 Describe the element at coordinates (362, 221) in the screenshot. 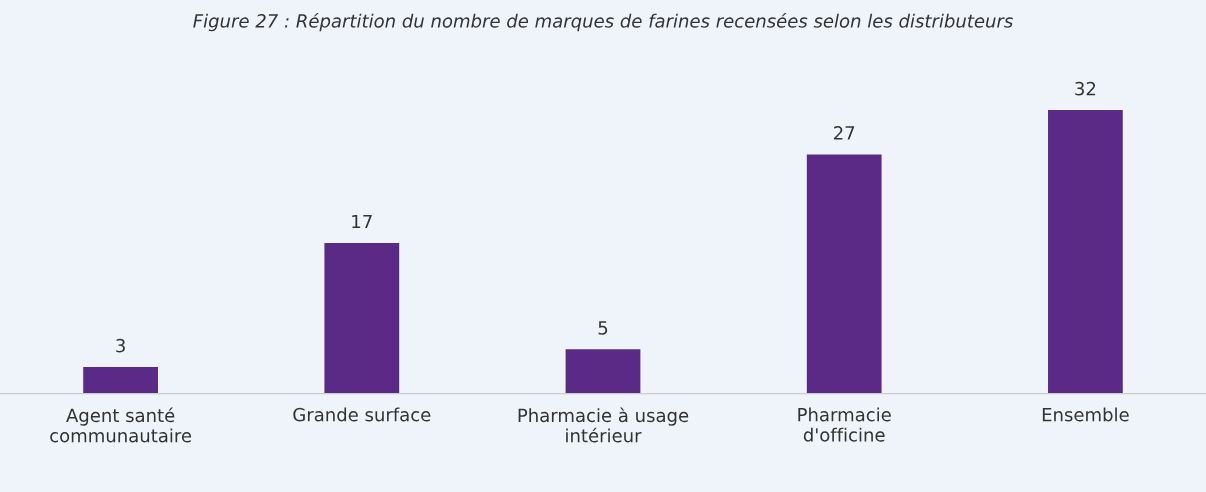

I see `data-label: 17` at that location.